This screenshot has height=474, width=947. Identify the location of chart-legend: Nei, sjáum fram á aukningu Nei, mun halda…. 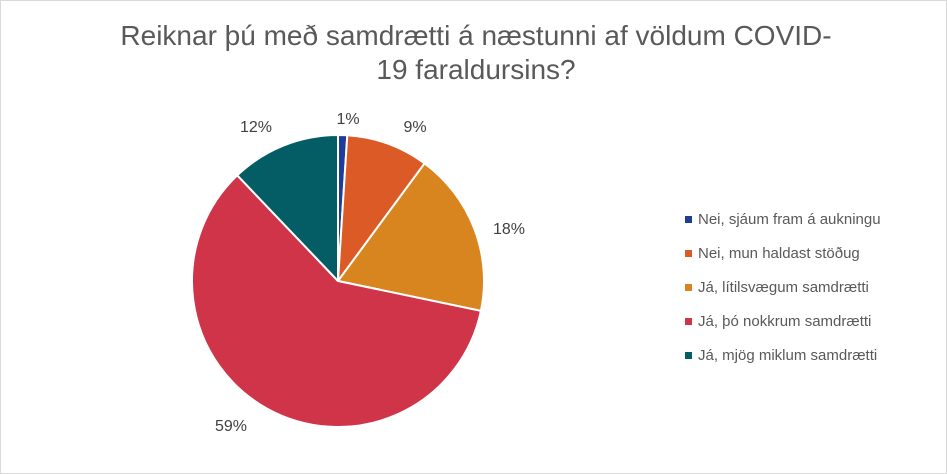
(815, 287).